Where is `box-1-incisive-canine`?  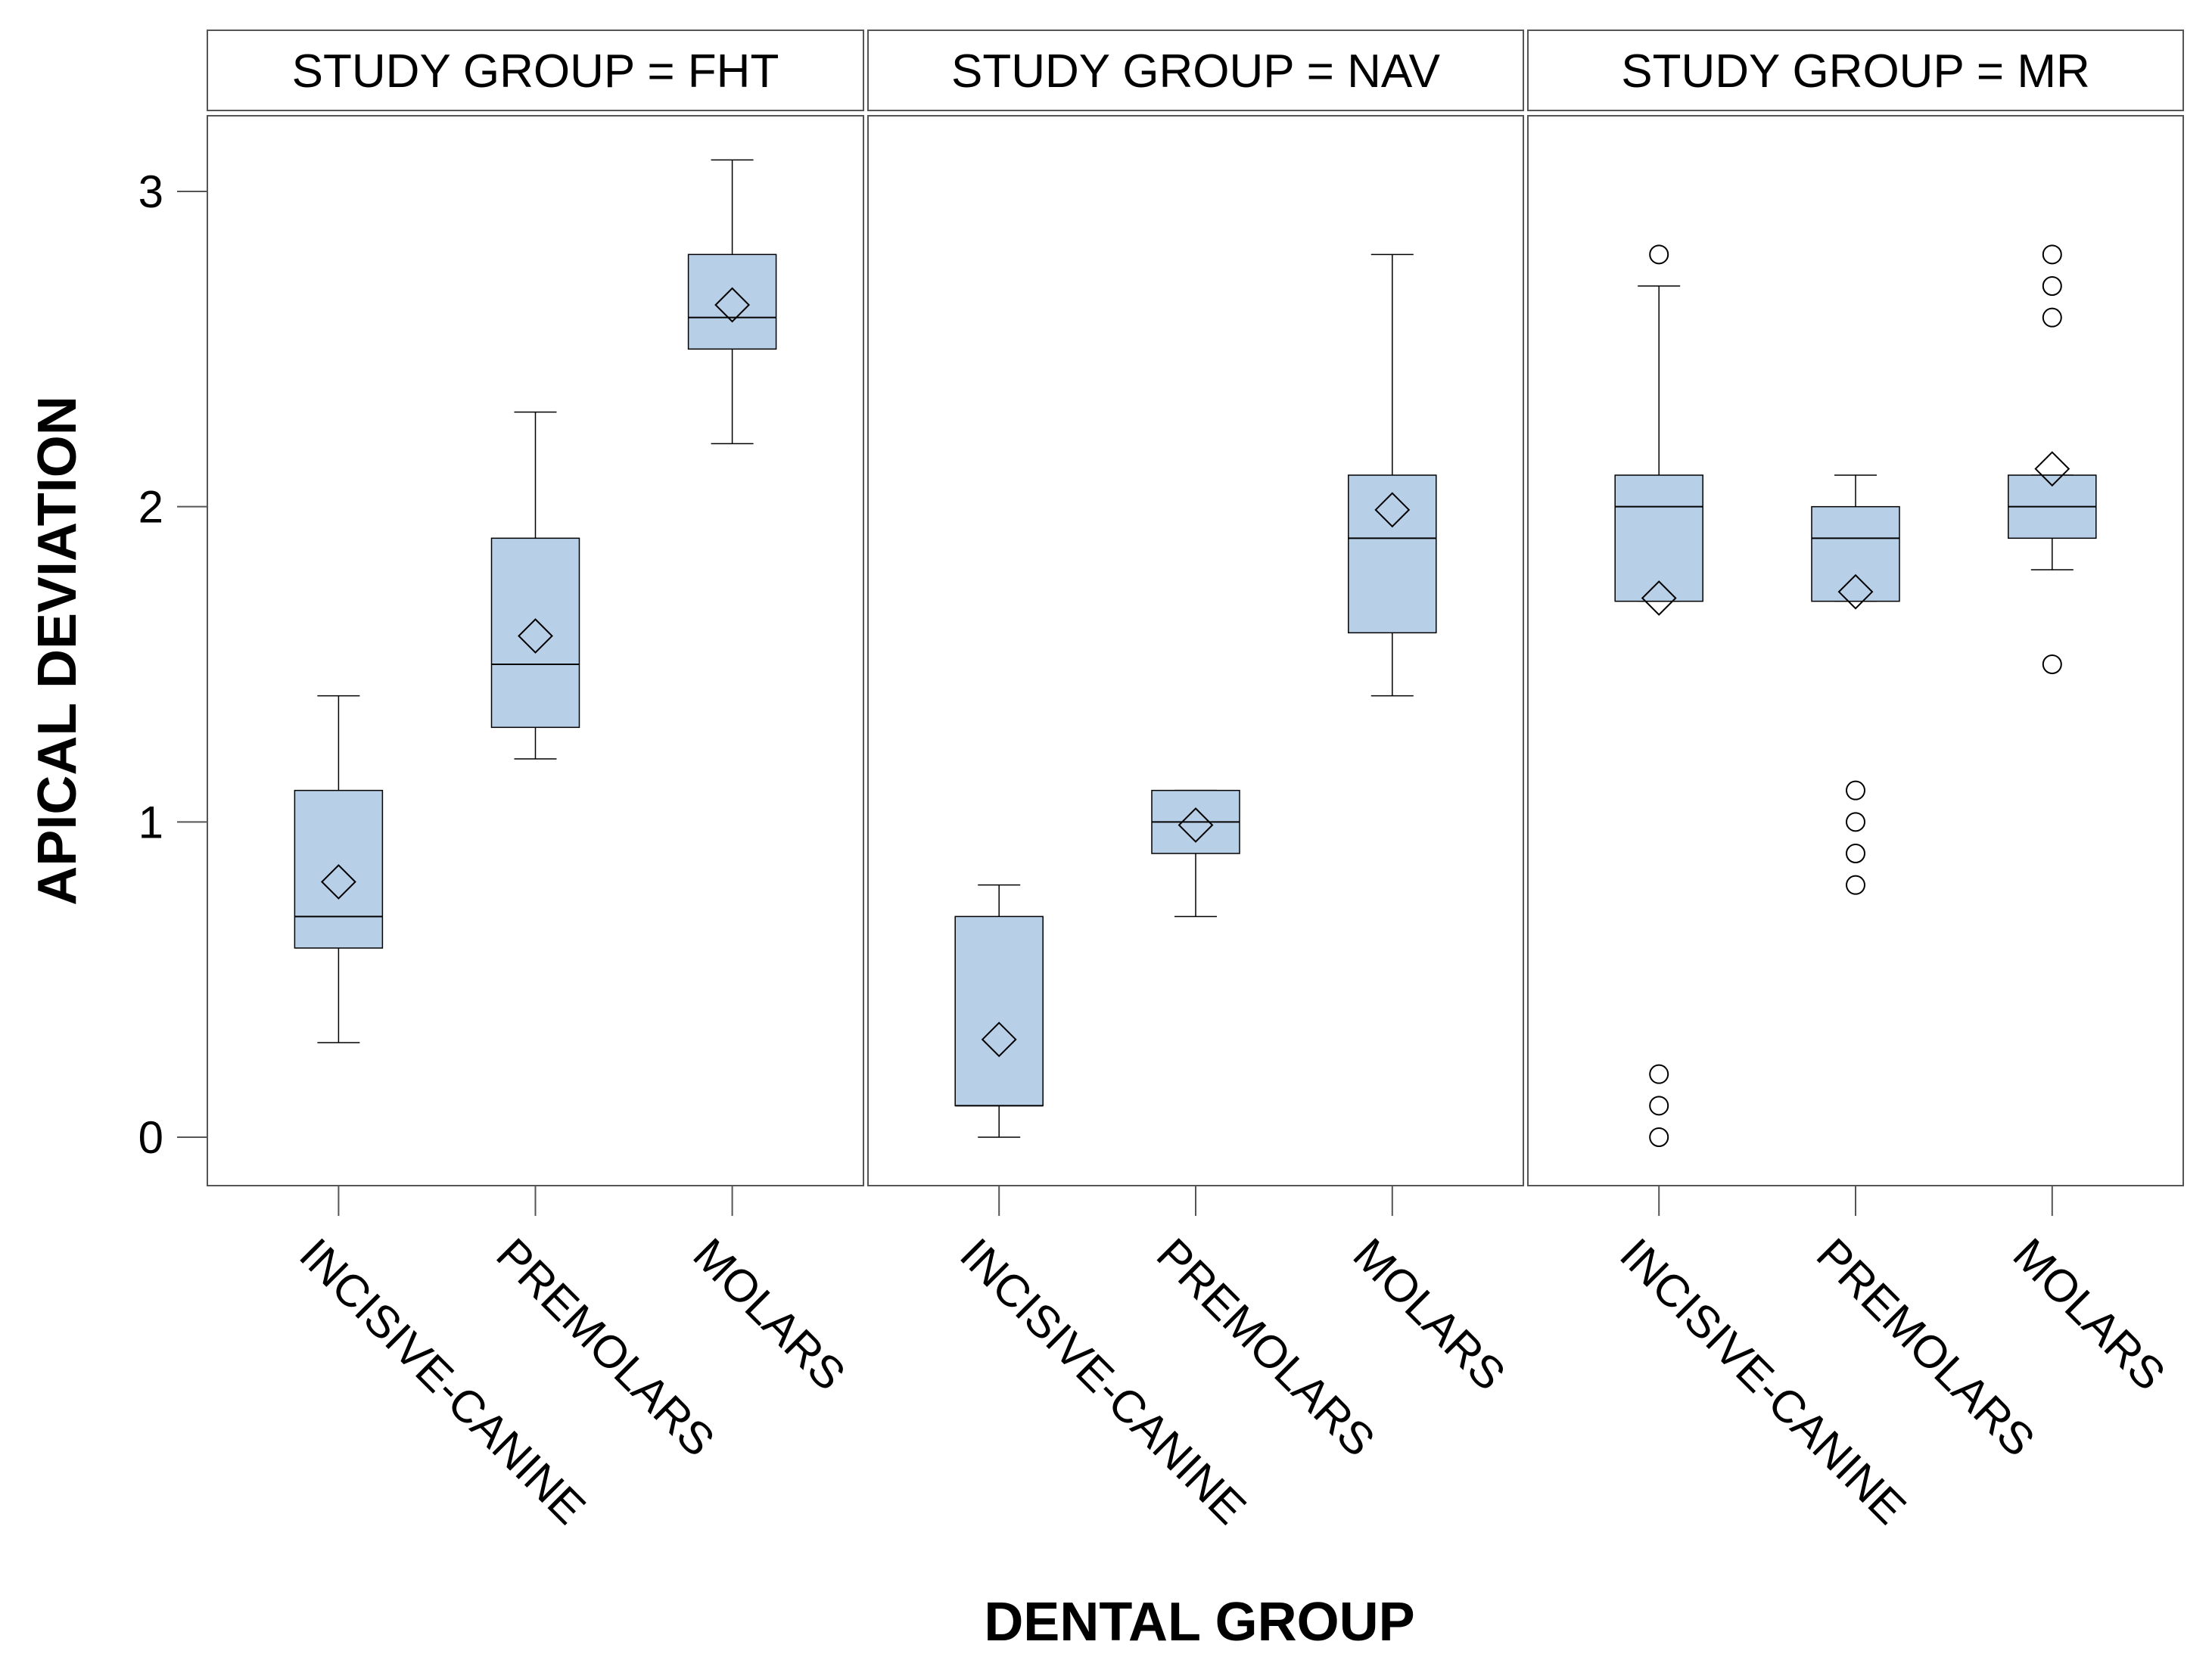 box-1-incisive-canine is located at coordinates (339, 869).